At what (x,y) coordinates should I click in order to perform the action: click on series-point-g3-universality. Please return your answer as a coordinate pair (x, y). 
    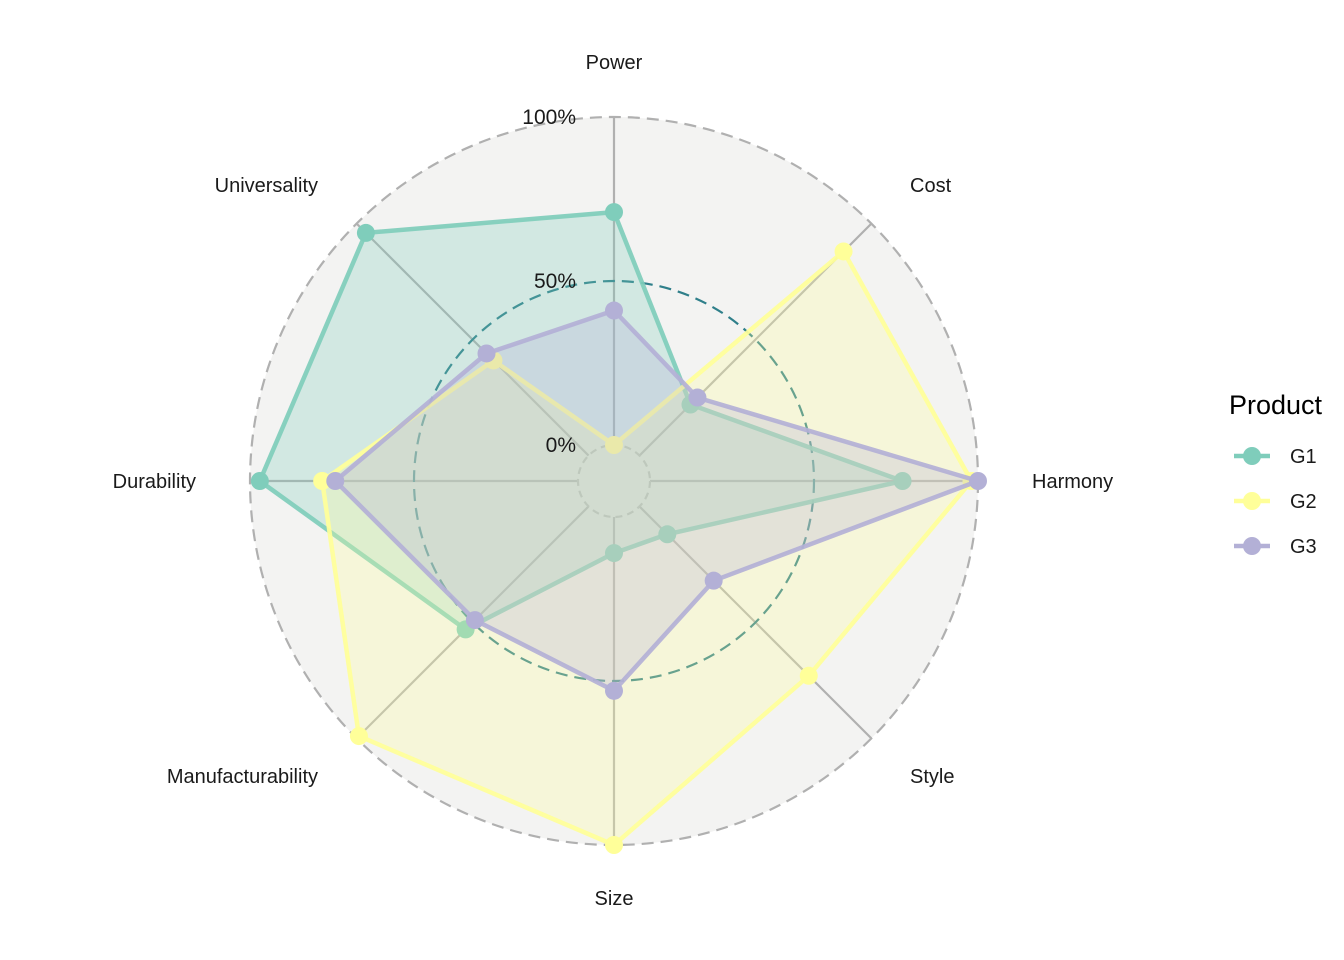
    Looking at the image, I should click on (486, 353).